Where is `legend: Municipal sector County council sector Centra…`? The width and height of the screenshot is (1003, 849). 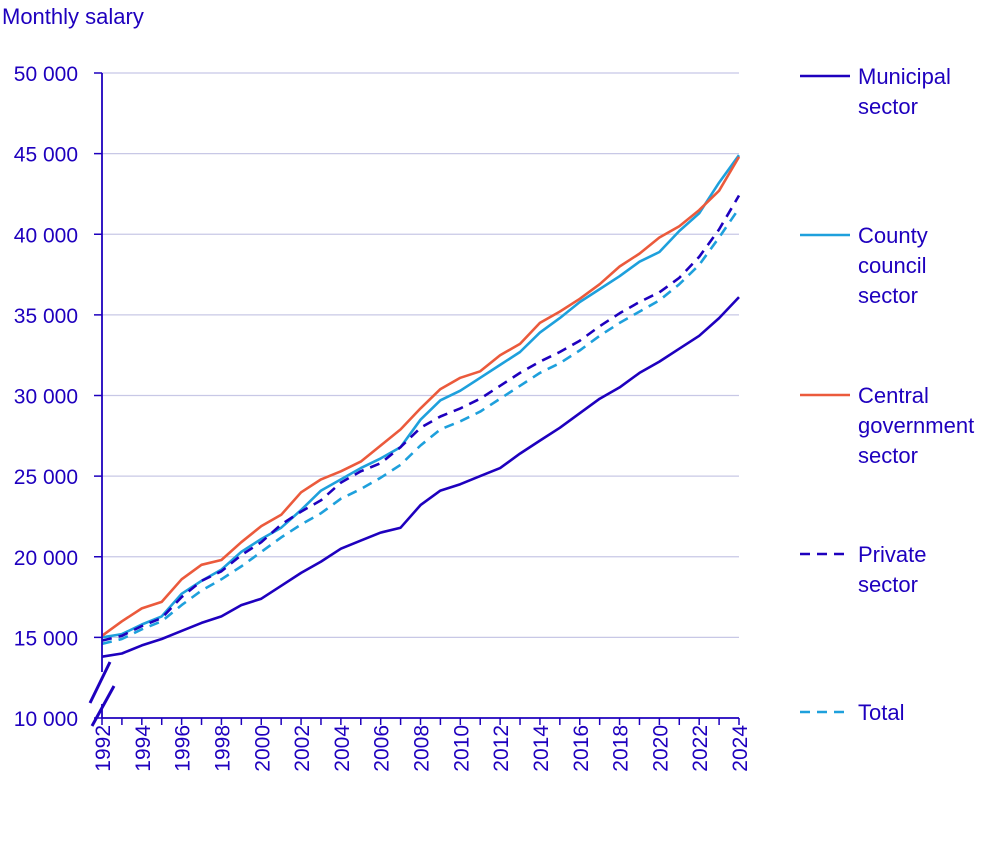 legend: Municipal sector County council sector Centra… is located at coordinates (887, 394).